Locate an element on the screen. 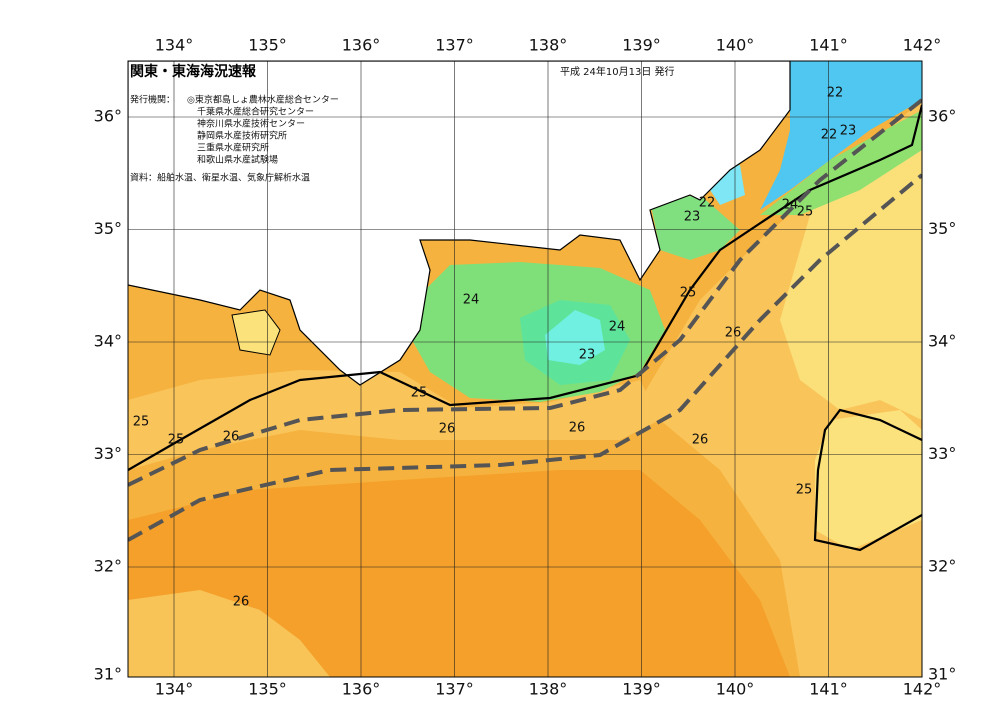 Image resolution: width=1002 pixels, height=713 pixels. lon-label-top: 134° is located at coordinates (174, 45).